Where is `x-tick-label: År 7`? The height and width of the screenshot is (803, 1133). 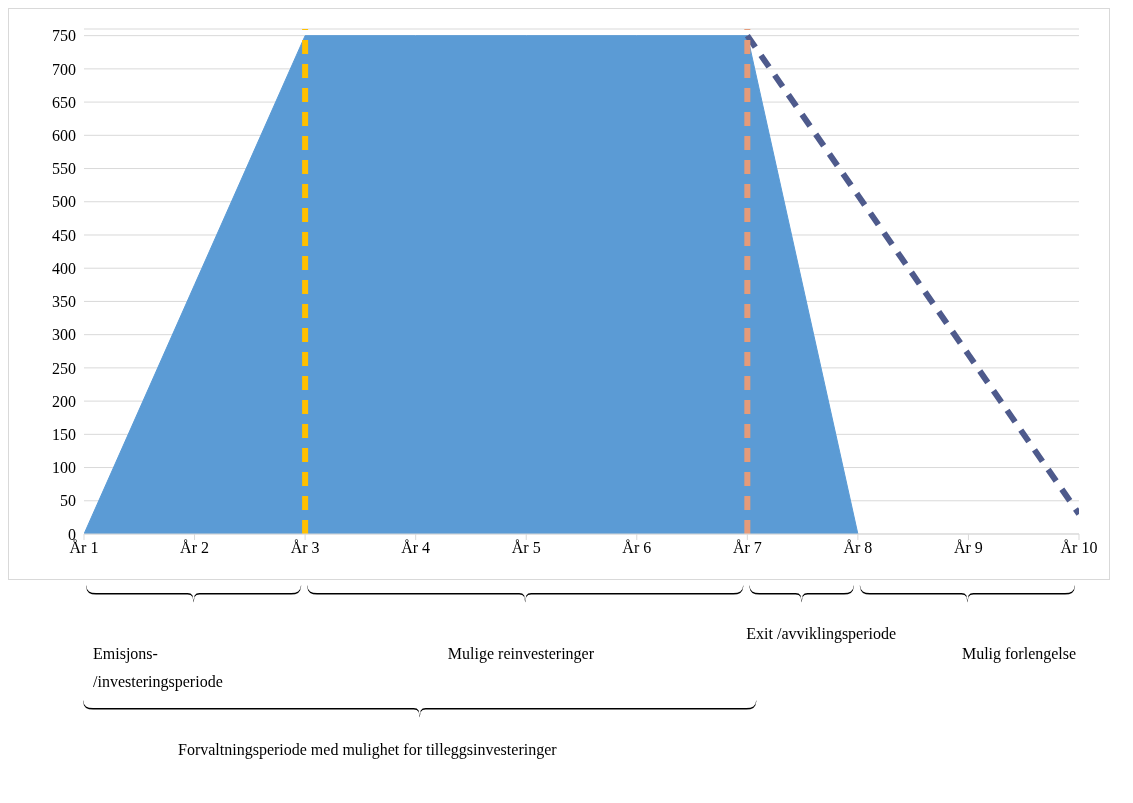 x-tick-label: År 7 is located at coordinates (747, 548).